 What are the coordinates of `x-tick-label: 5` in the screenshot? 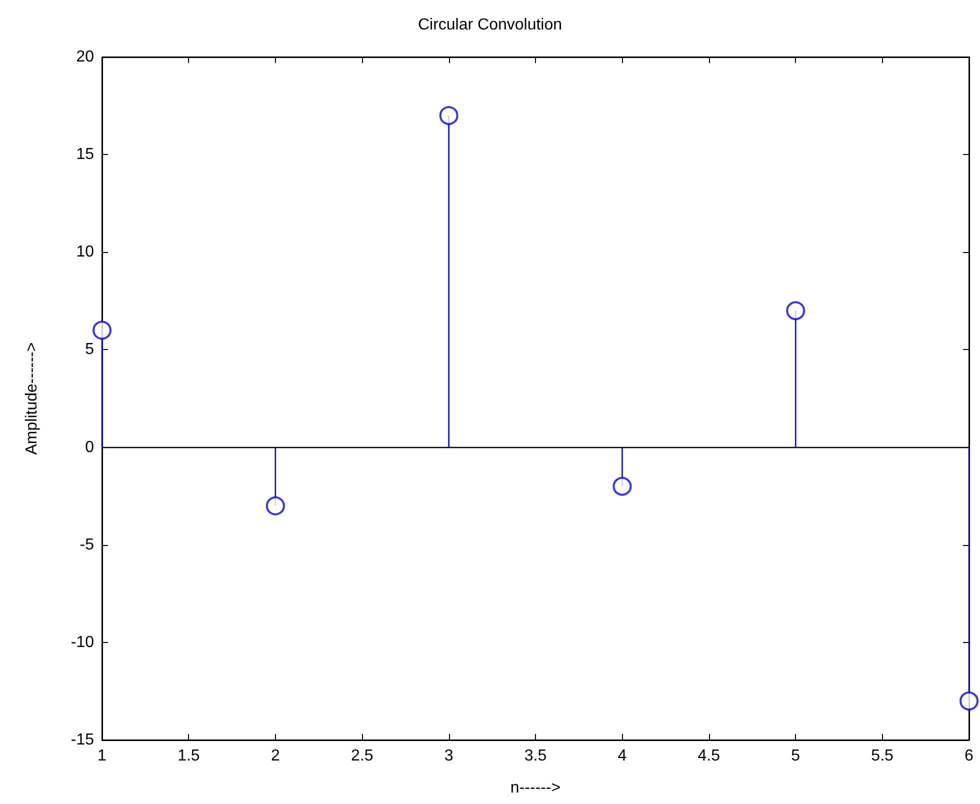 It's located at (795, 756).